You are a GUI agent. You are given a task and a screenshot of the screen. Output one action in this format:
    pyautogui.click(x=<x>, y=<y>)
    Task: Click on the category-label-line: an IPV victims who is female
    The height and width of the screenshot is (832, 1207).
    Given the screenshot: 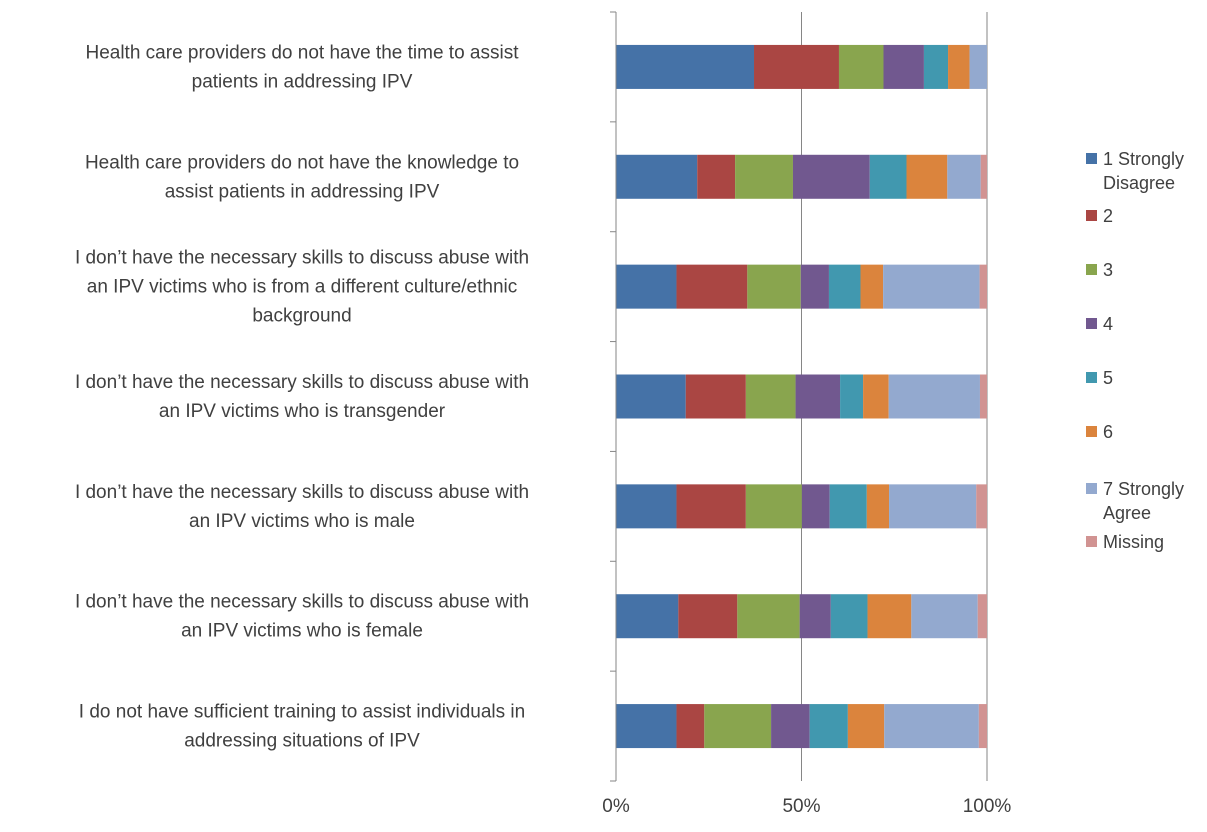 What is the action you would take?
    pyautogui.click(x=302, y=631)
    